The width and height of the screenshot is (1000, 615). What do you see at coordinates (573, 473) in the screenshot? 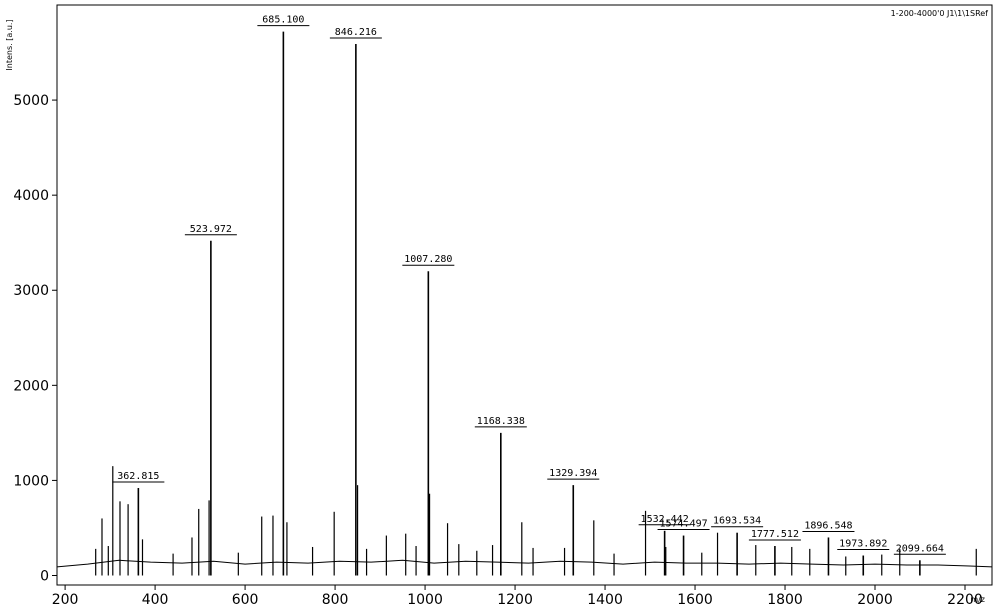
I see `peak-label: 1329.394` at bounding box center [573, 473].